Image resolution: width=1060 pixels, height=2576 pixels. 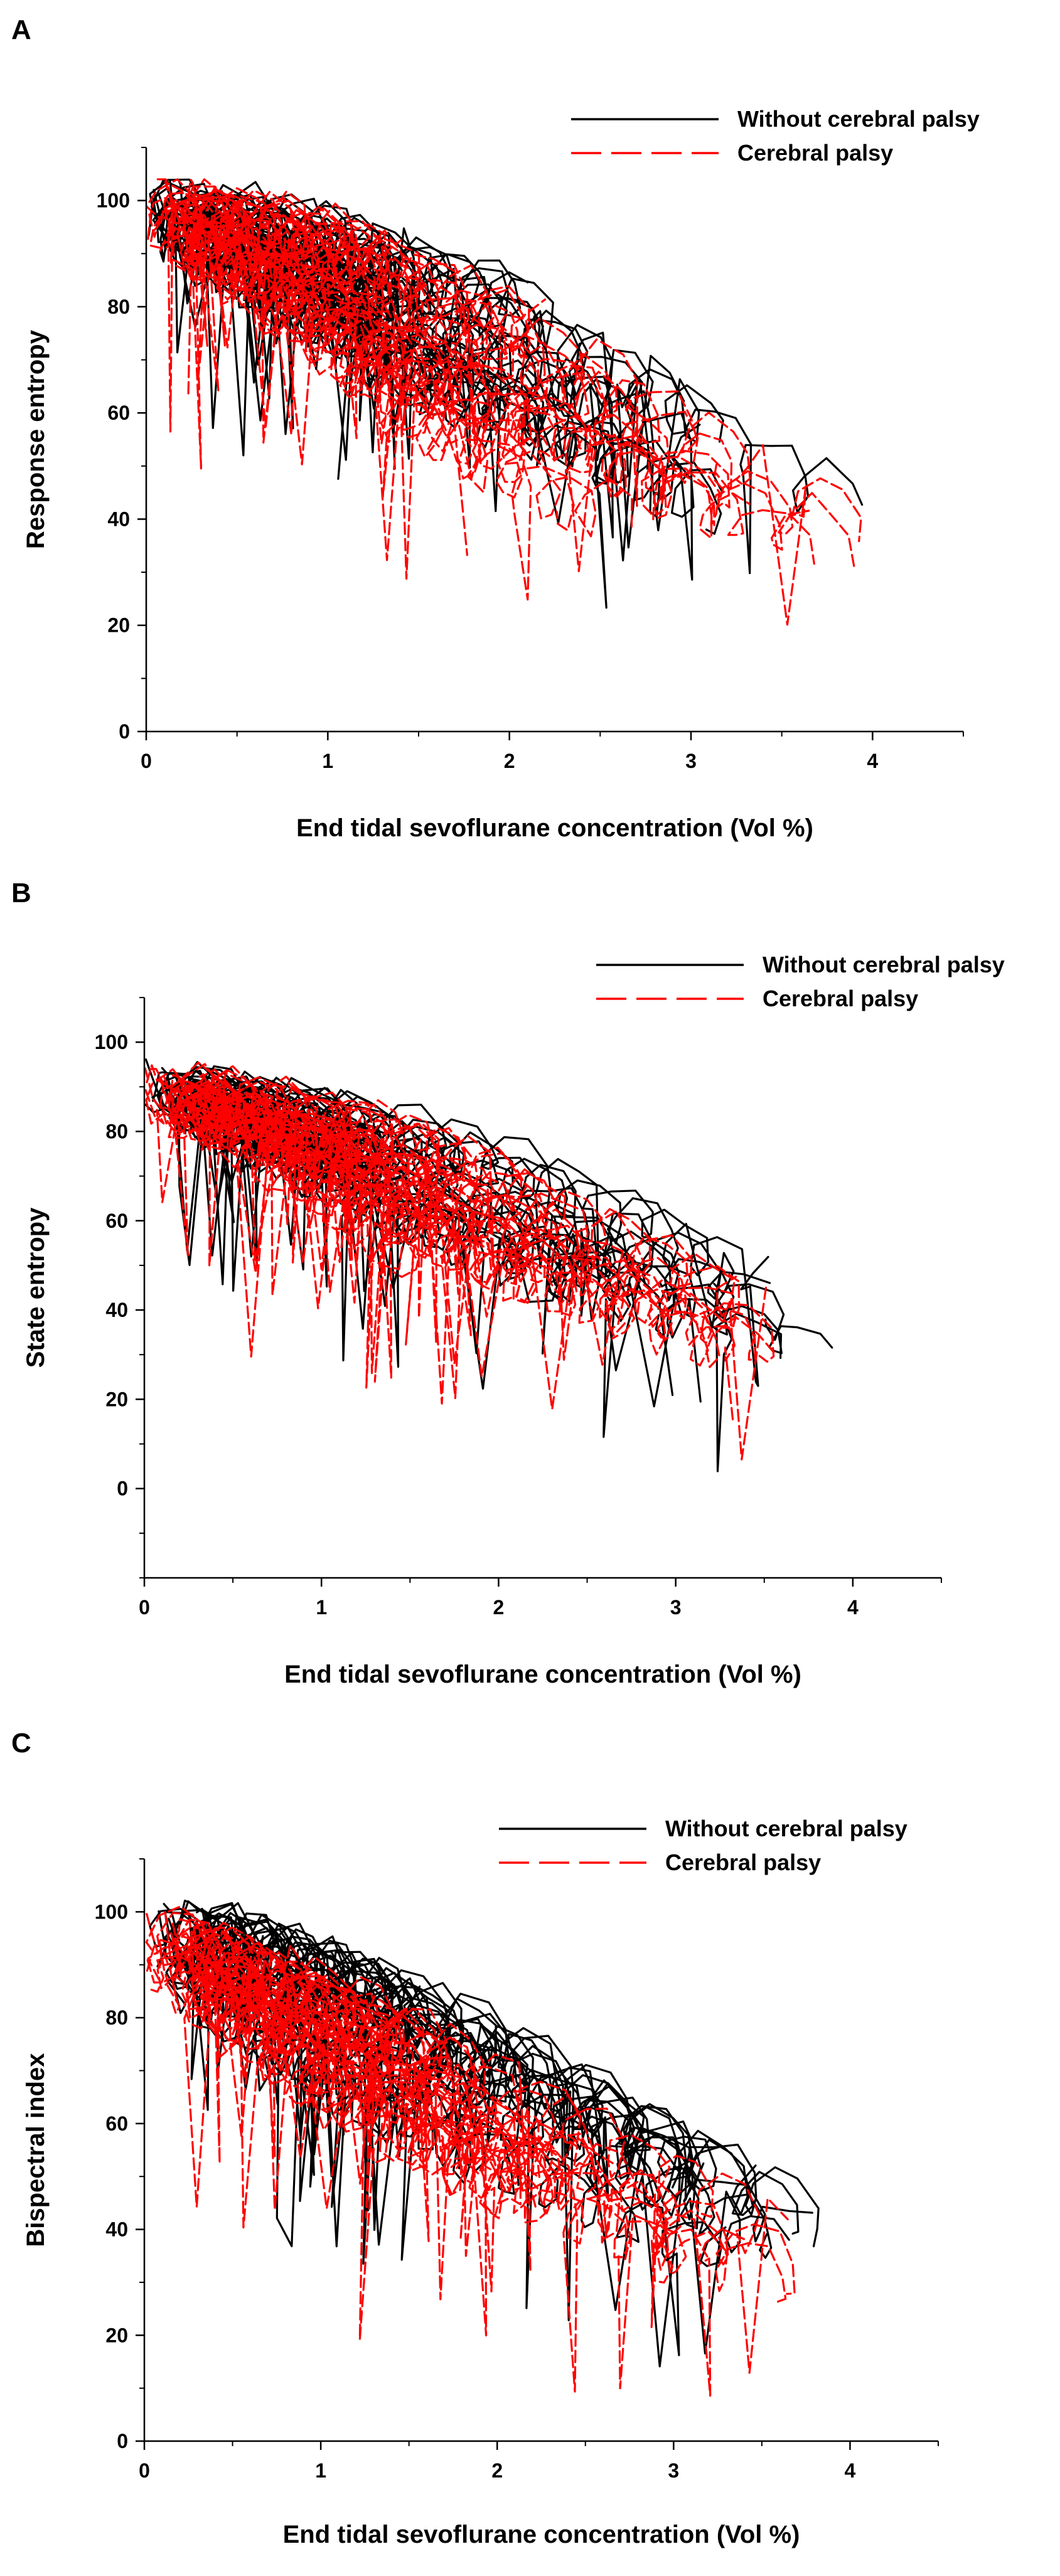 I want to click on panel-label: A, so click(x=21, y=29).